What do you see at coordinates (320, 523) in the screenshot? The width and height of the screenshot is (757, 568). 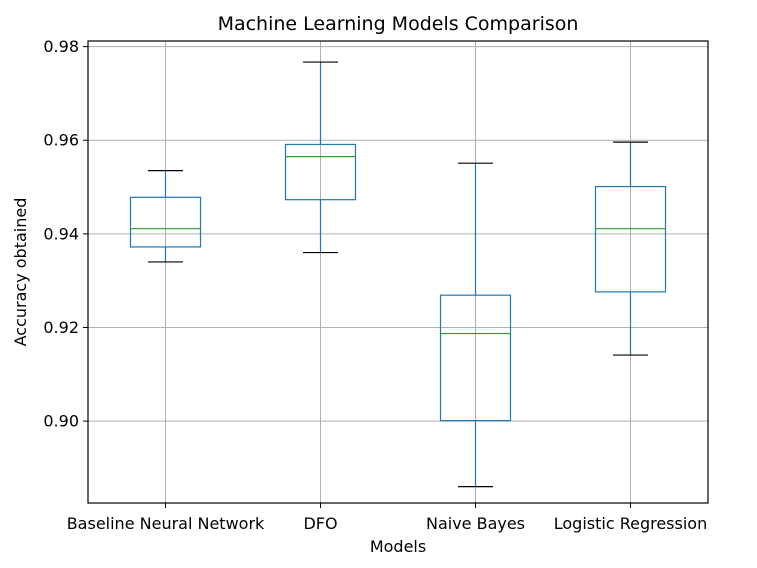 I see `x-tick-label: DFO` at bounding box center [320, 523].